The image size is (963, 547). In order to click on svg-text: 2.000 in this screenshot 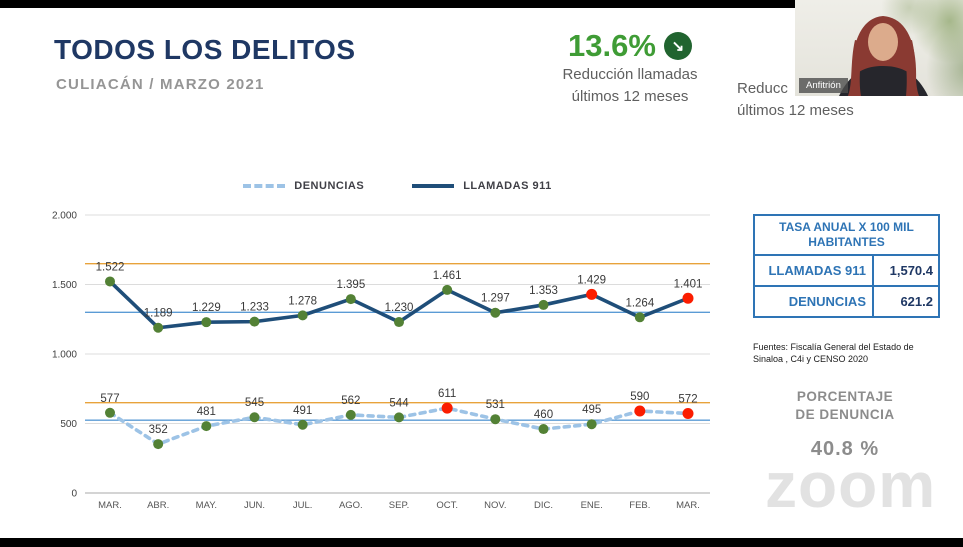, I will do `click(64, 216)`.